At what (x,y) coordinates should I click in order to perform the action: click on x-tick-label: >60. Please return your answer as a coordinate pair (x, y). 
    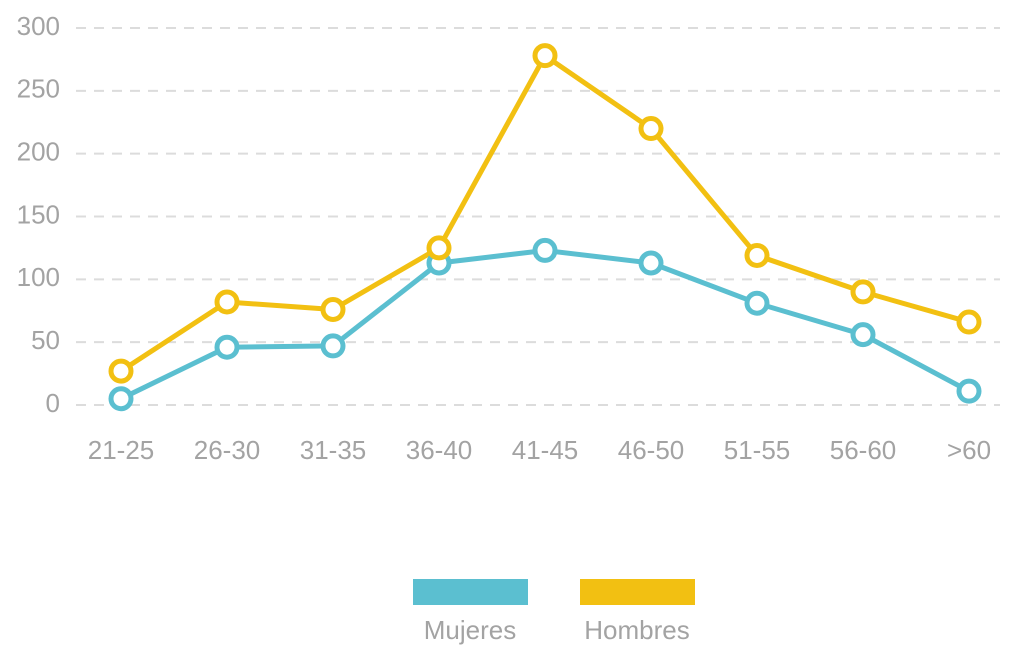
    Looking at the image, I should click on (969, 450).